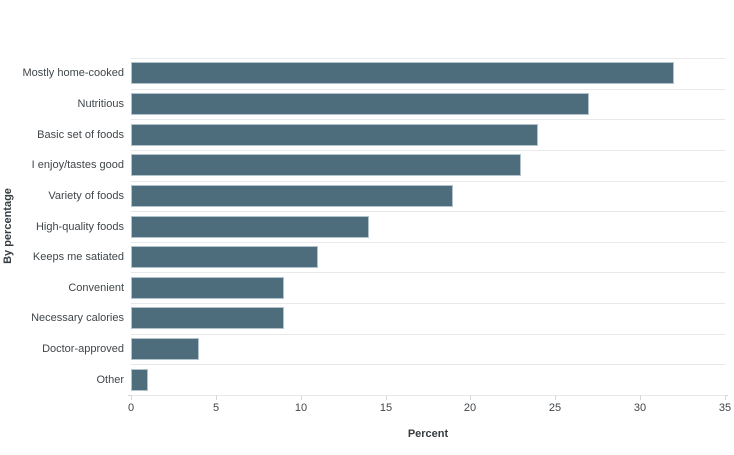 This screenshot has width=734, height=455. What do you see at coordinates (250, 227) in the screenshot?
I see `bar-high-quality-foods` at bounding box center [250, 227].